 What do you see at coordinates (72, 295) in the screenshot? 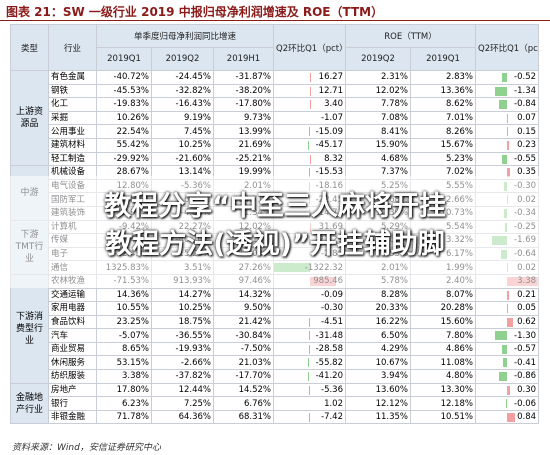
I see `industry: 交通运输` at bounding box center [72, 295].